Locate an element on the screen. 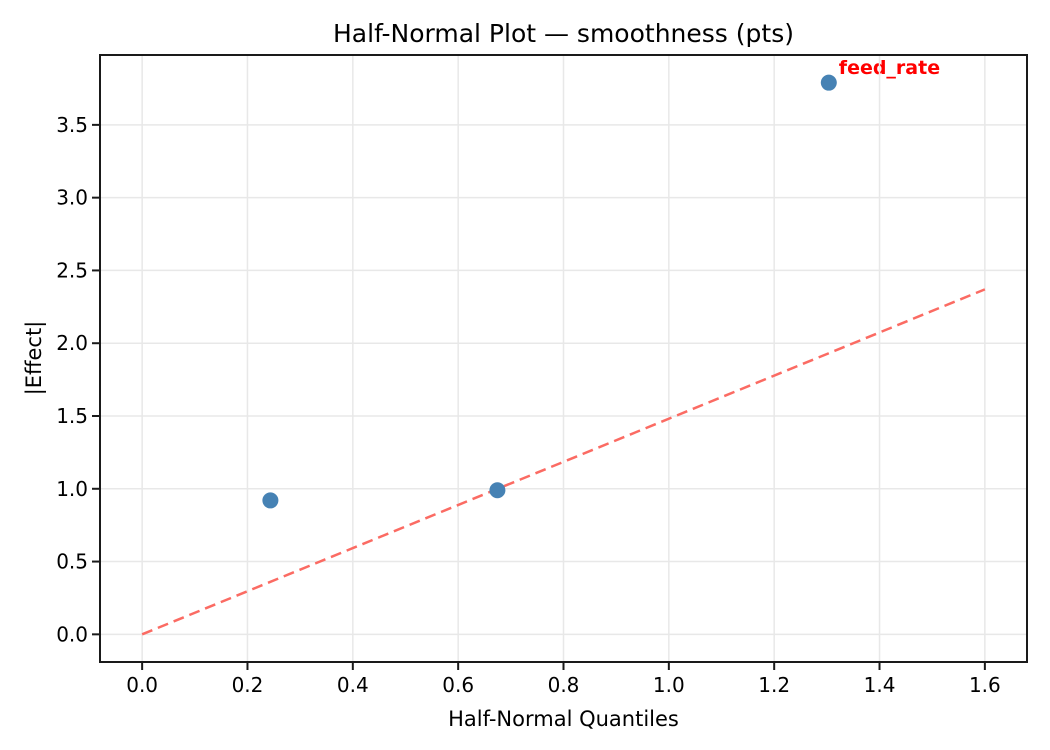 The image size is (1050, 750). x-axis-label: Half-Normal Quantiles is located at coordinates (563, 719).